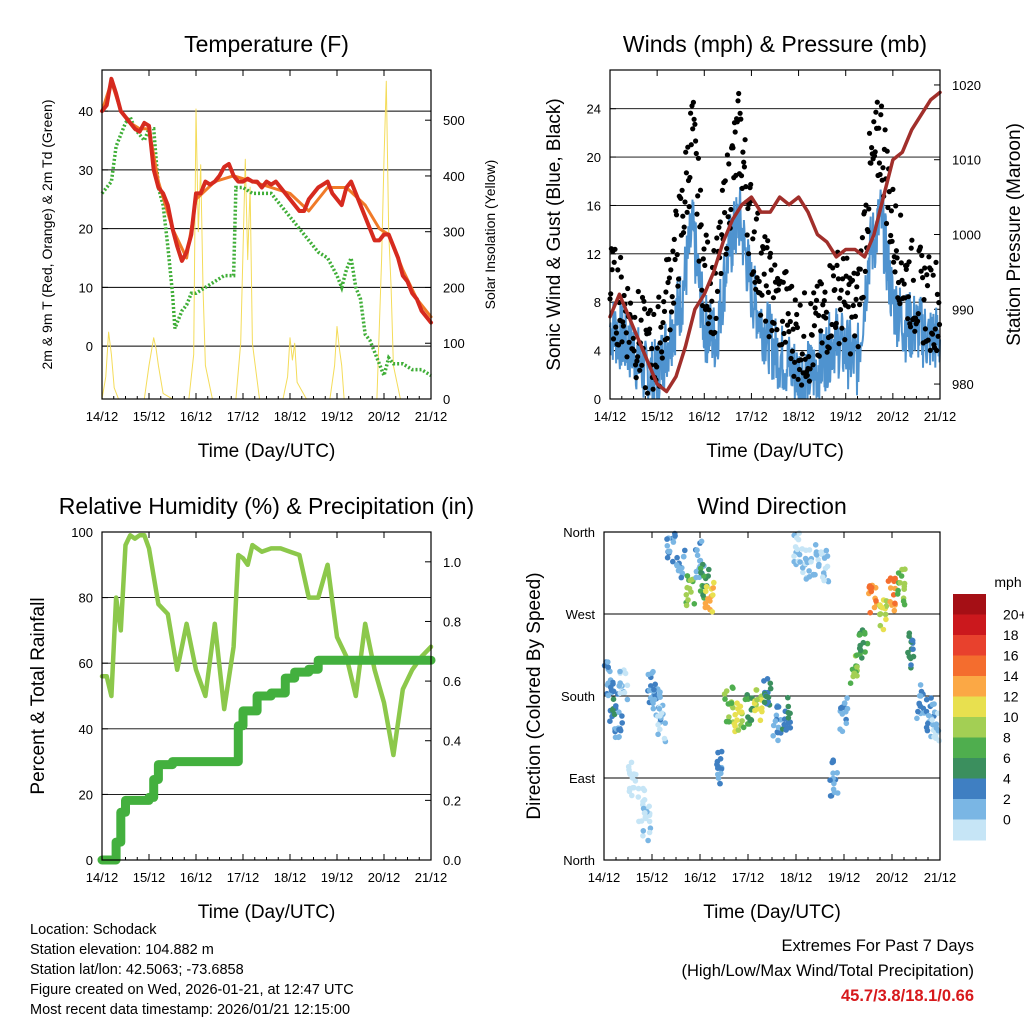 This screenshot has width=1024, height=1024. I want to click on y2-tick-label: 300, so click(454, 232).